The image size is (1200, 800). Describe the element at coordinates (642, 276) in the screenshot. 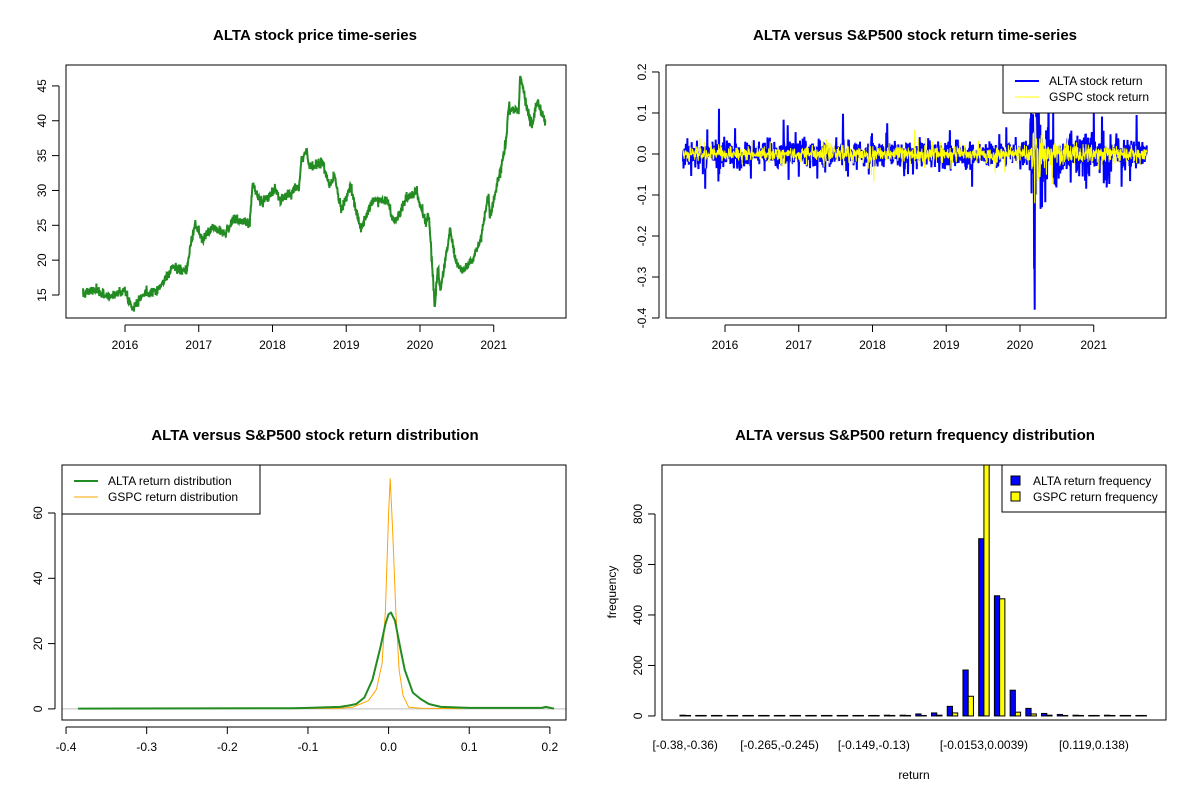

I see `y-tick-label: -0.3` at that location.